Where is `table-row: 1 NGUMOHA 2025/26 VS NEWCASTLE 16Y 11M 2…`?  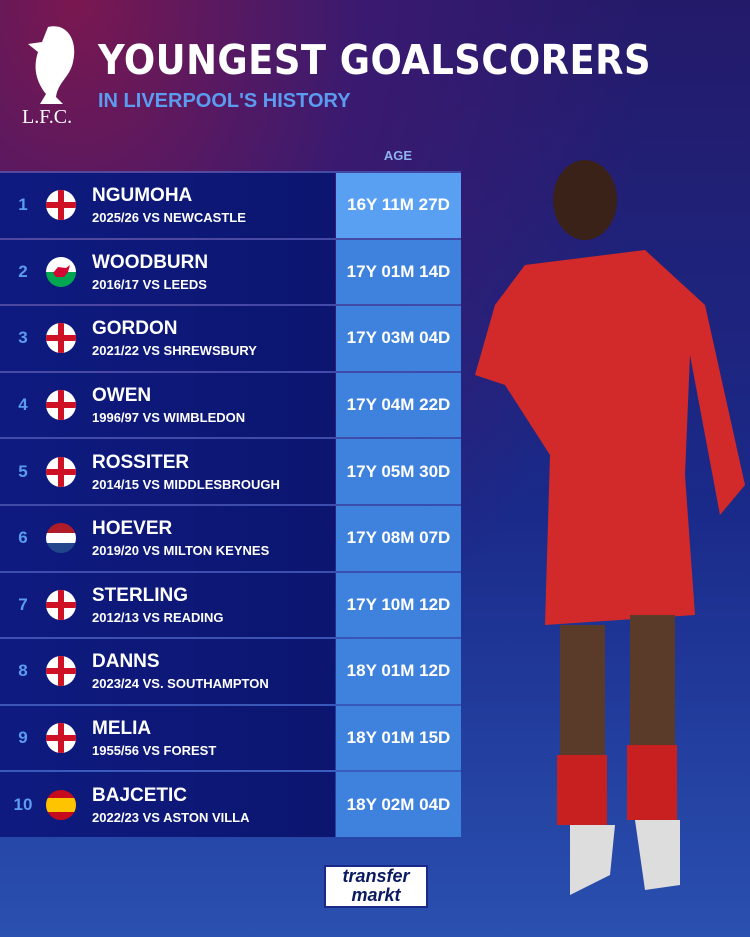
table-row: 1 NGUMOHA 2025/26 VS NEWCASTLE 16Y 11M 2… is located at coordinates (230, 204).